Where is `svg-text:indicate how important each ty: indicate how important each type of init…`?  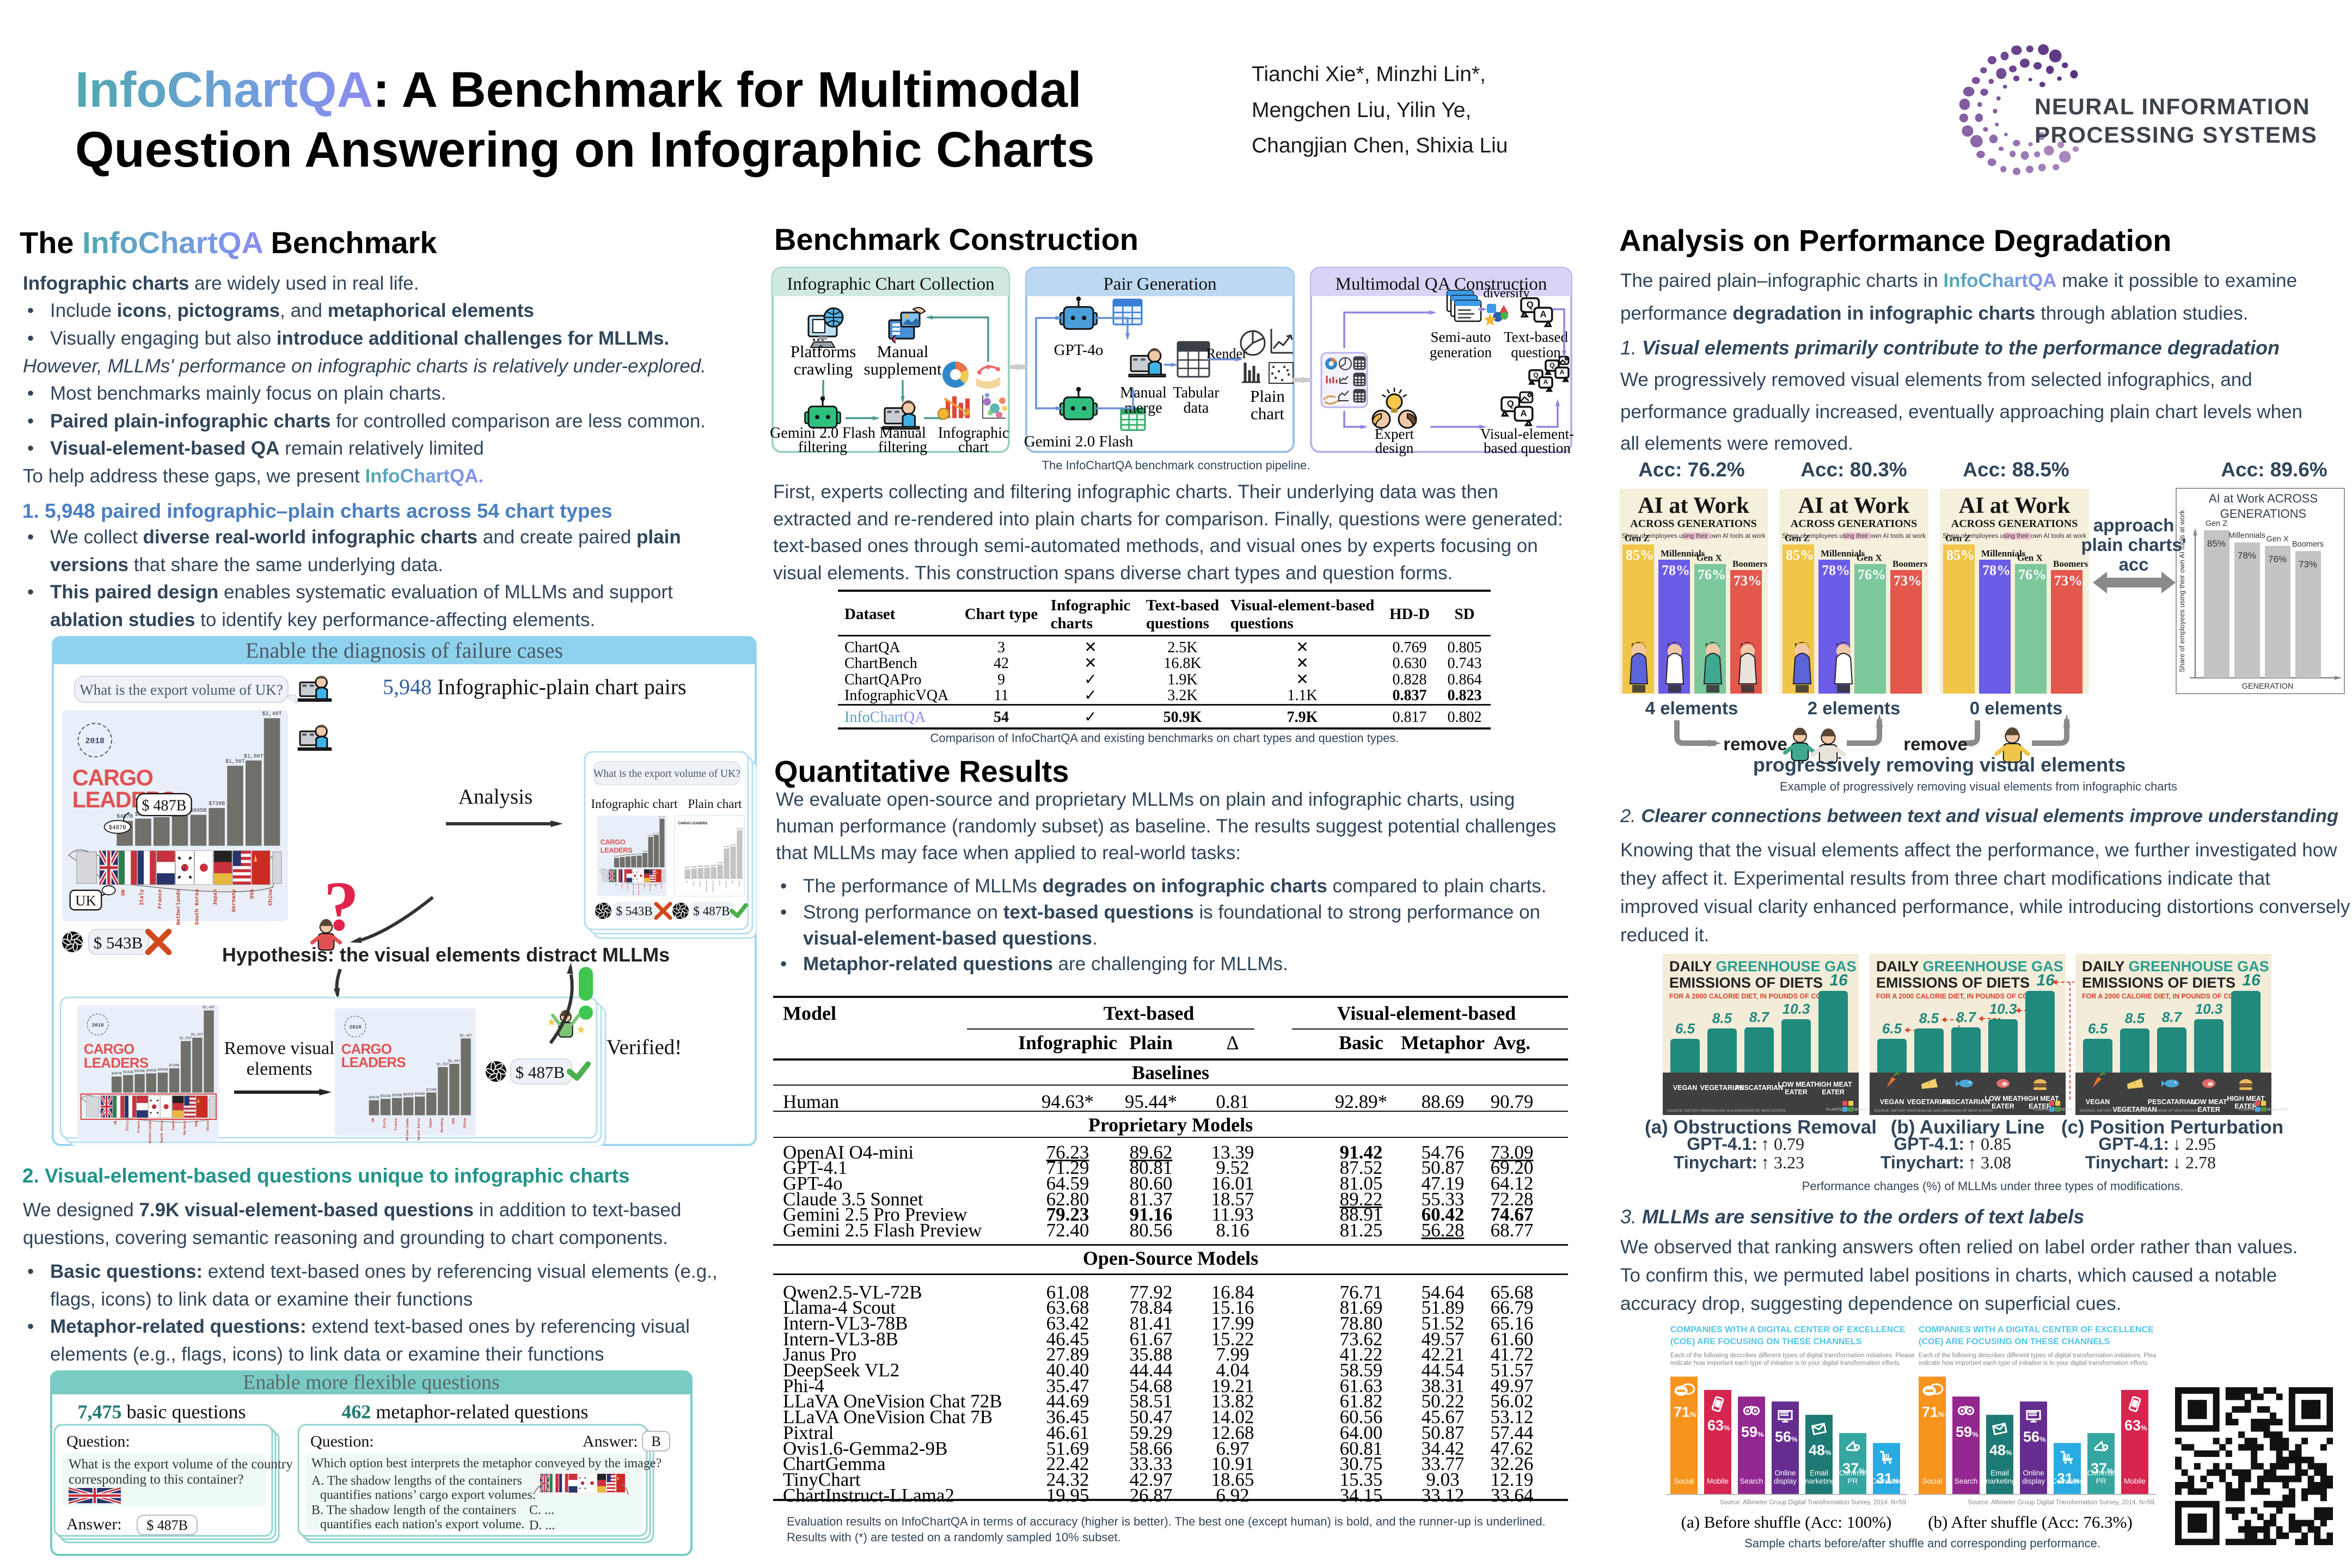 svg-text:indicate how important each ty: indicate how important each type of init… is located at coordinates (1785, 1363).